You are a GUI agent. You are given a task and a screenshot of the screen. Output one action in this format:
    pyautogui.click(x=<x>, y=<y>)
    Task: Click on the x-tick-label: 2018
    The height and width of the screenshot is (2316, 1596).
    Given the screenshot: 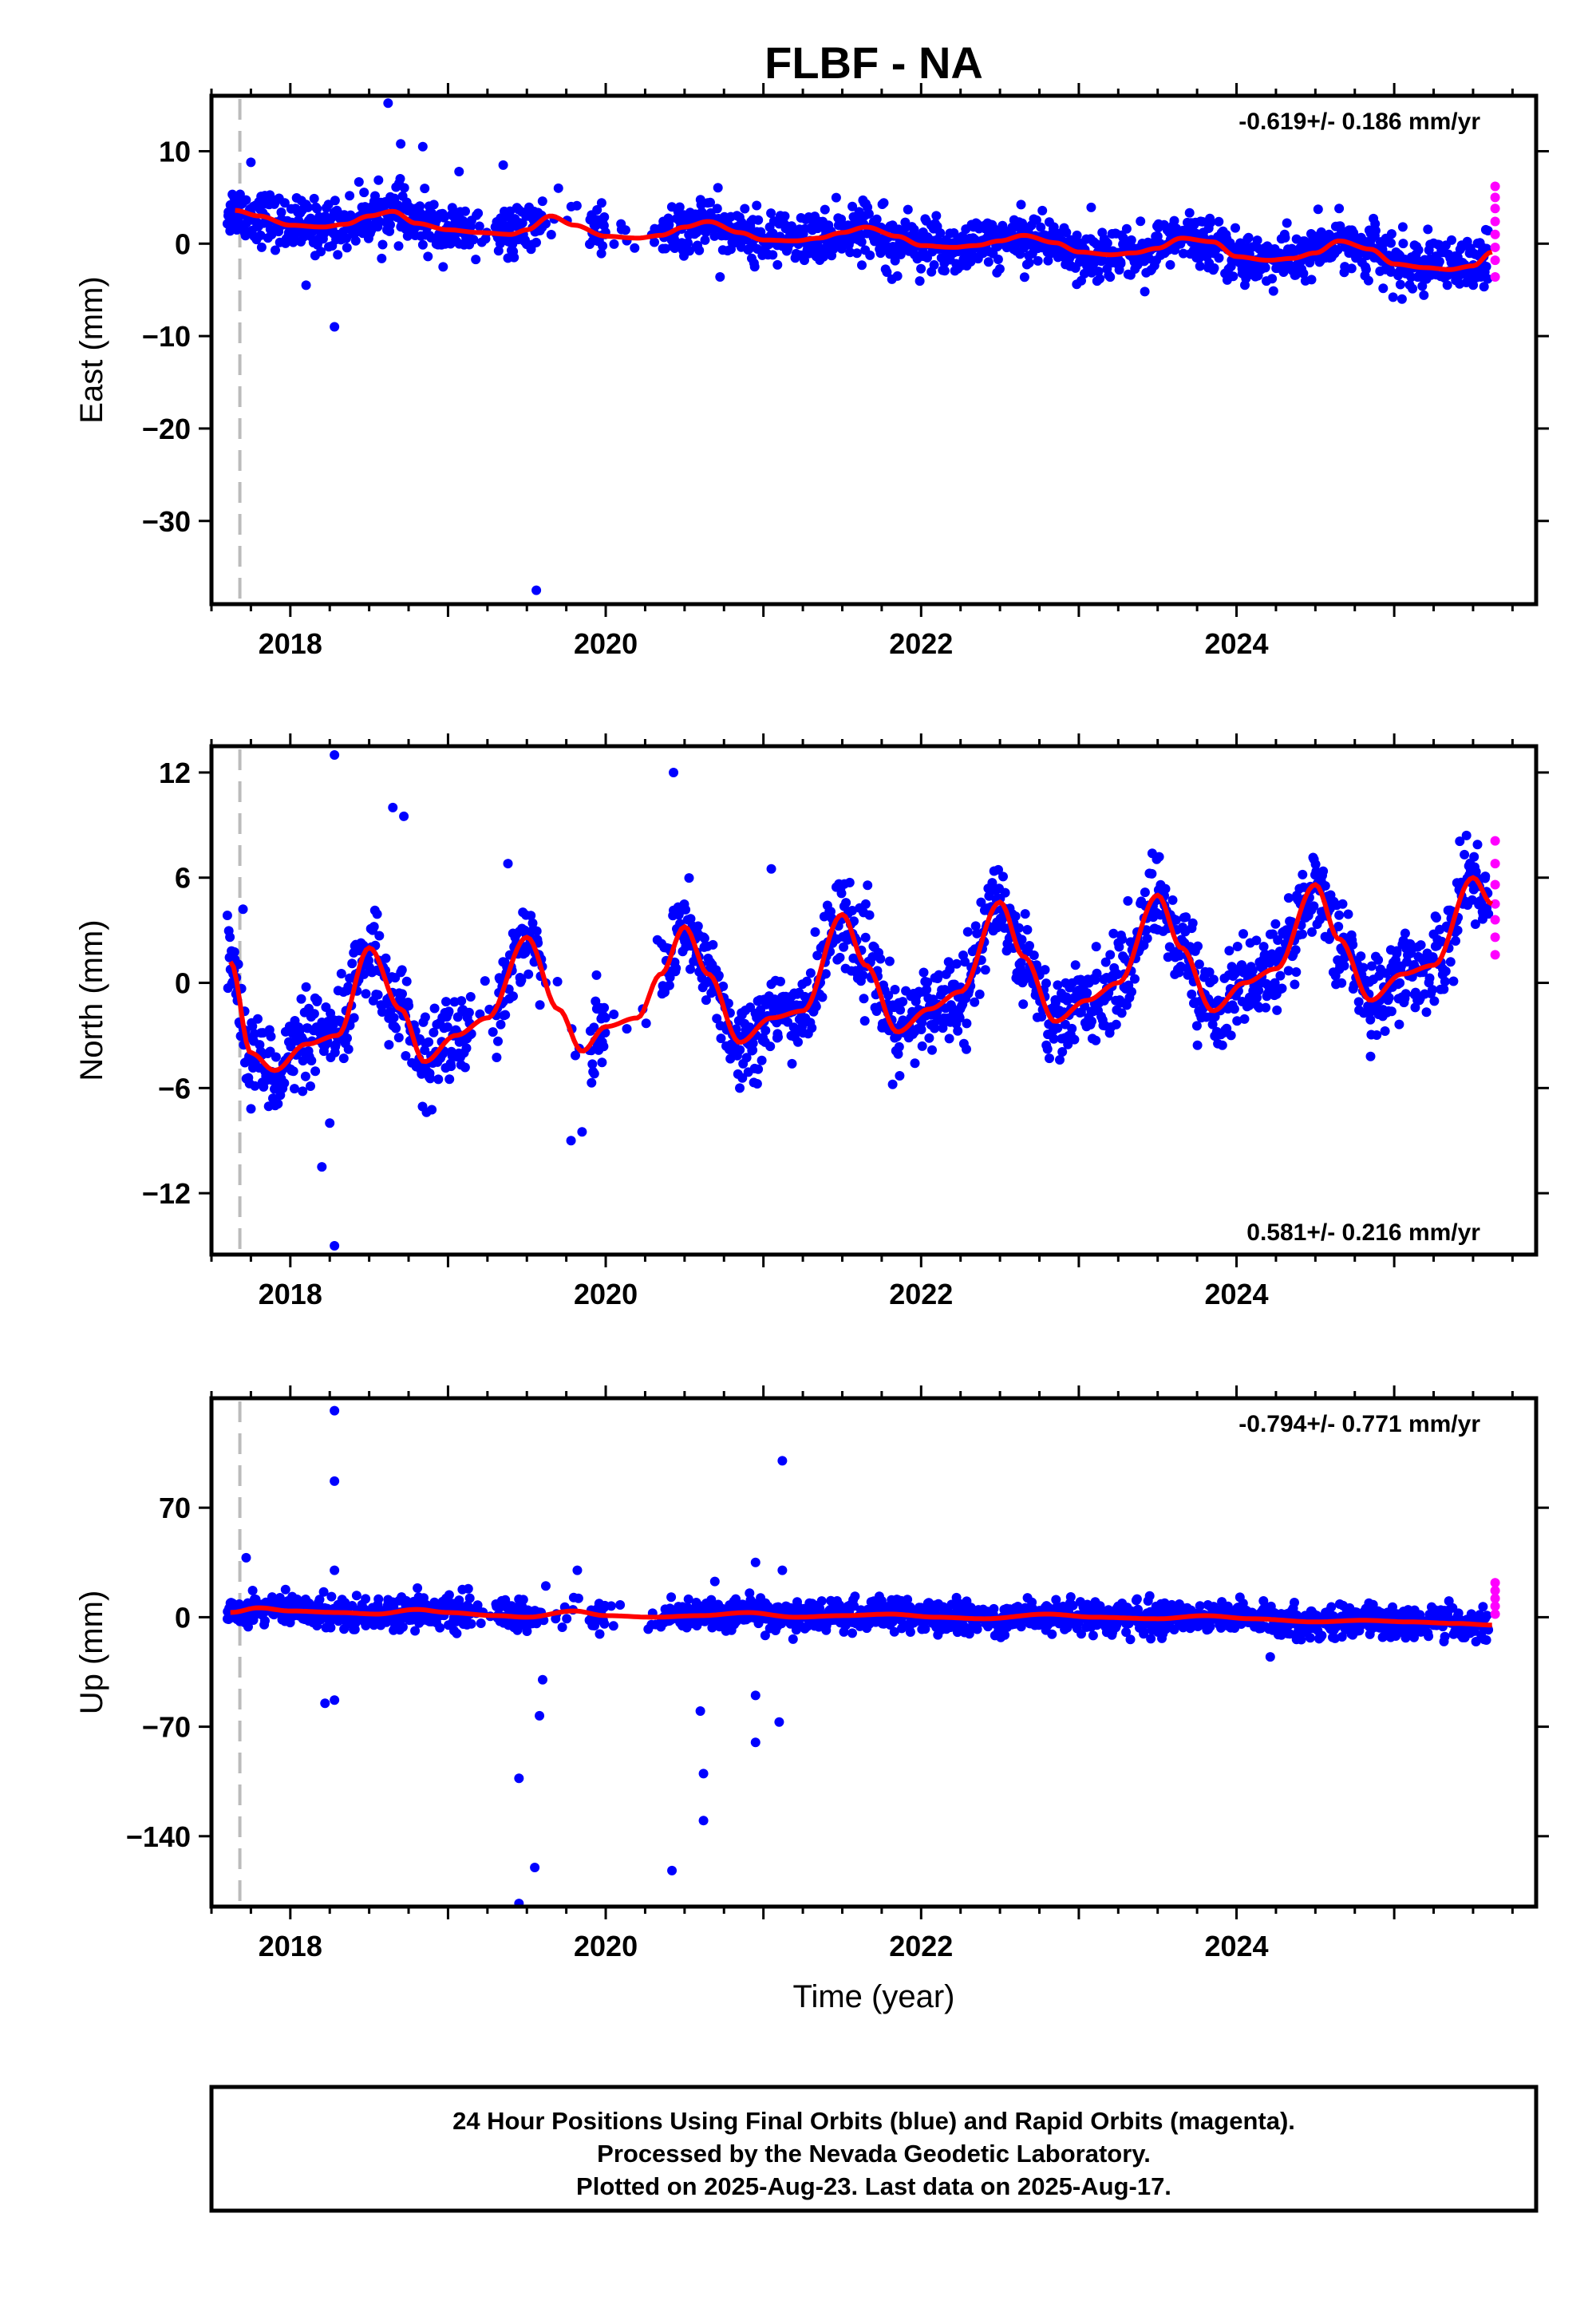 What is the action you would take?
    pyautogui.click(x=290, y=643)
    